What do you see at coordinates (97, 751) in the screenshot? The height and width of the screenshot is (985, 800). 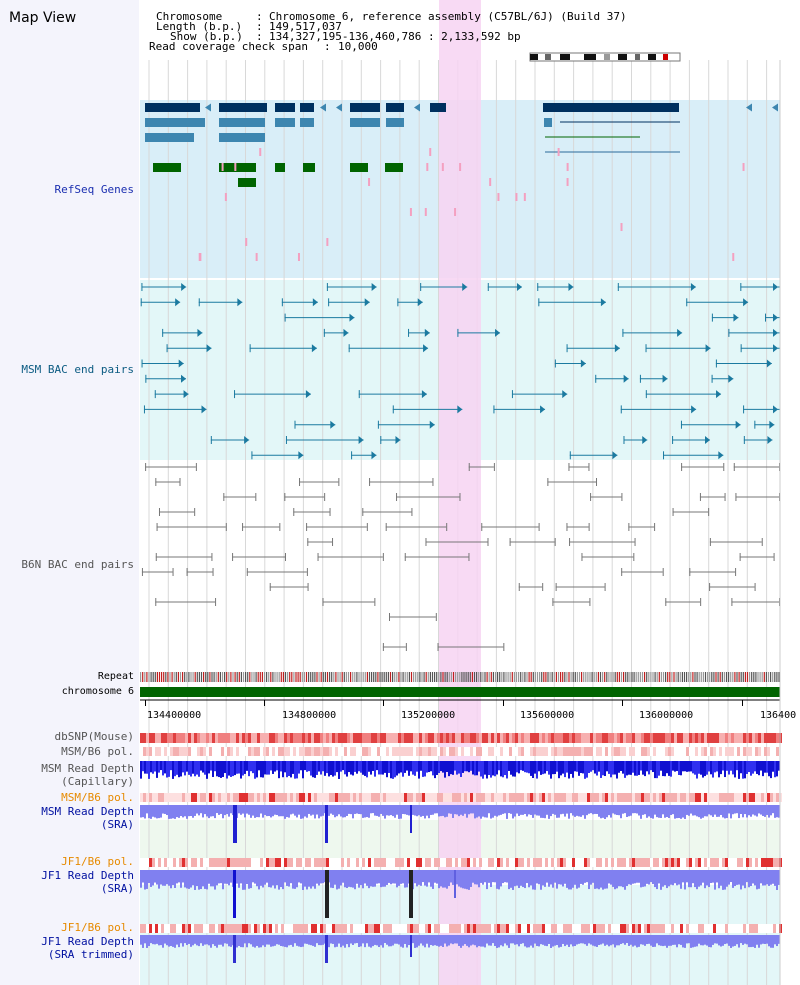 I see `msm-b6-pol-label: MSM/B6 pol.` at bounding box center [97, 751].